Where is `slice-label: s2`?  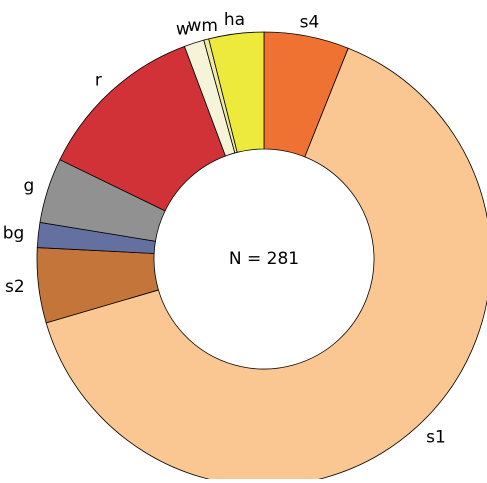
slice-label: s2 is located at coordinates (15, 287).